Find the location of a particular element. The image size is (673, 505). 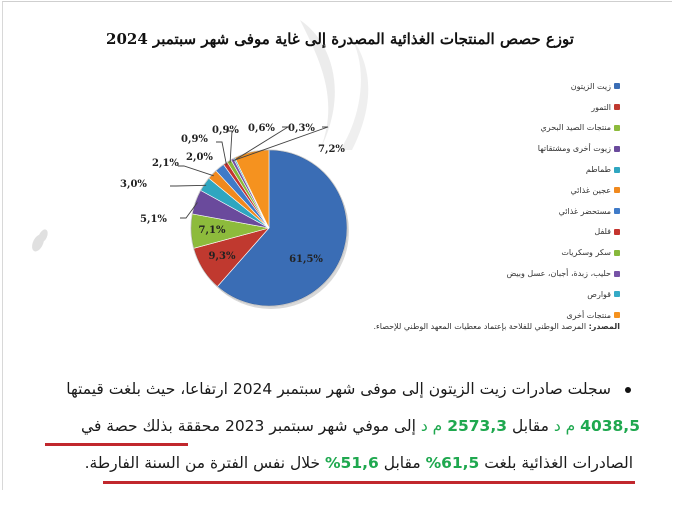

paragraph-text-3a: الصادرات الغذائية بلغت is located at coordinates (556, 463).